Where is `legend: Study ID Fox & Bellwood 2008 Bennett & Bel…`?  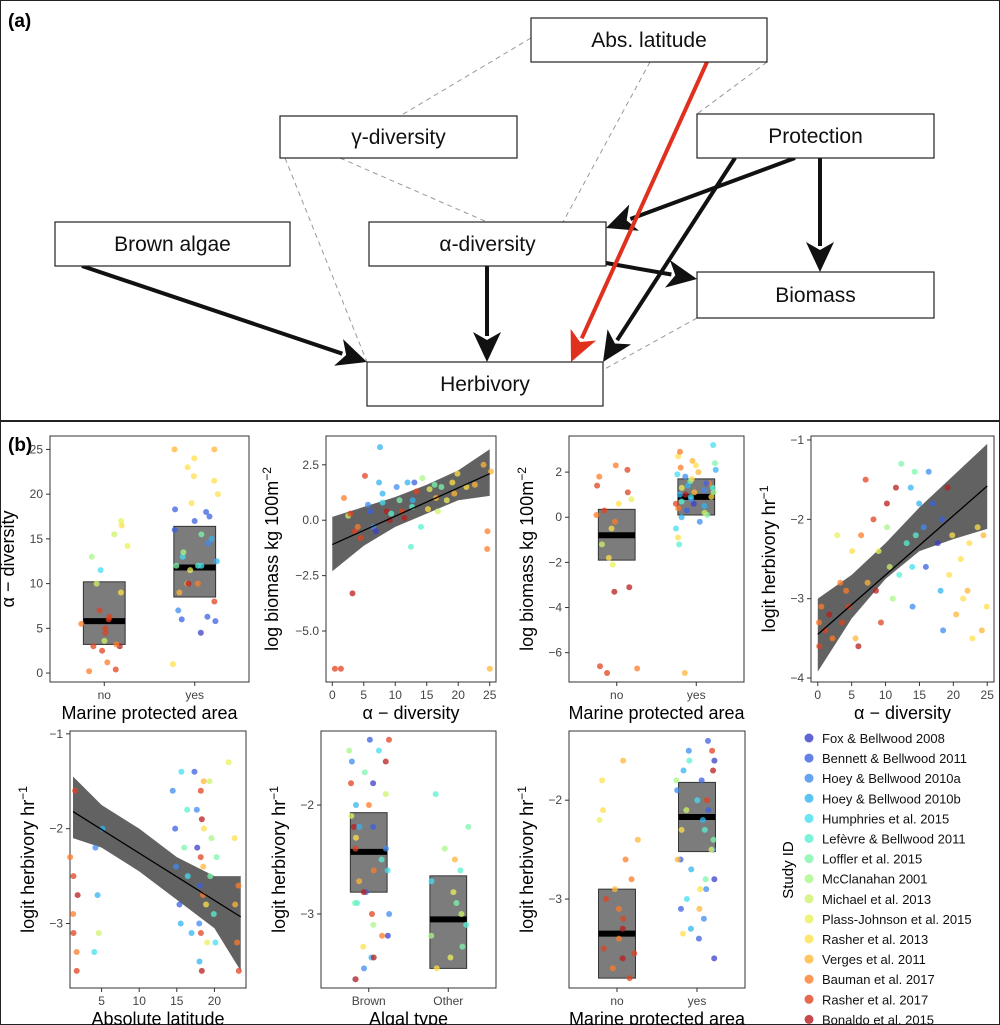 legend: Study ID Fox & Bellwood 2008 Bennett & Bel… is located at coordinates (876, 878).